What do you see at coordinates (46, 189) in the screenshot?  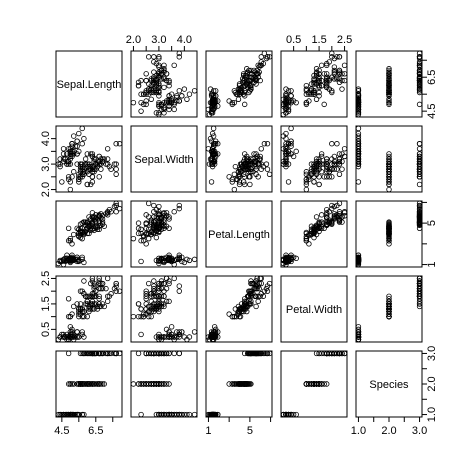 I see `y-tick-label: 2.0` at bounding box center [46, 189].